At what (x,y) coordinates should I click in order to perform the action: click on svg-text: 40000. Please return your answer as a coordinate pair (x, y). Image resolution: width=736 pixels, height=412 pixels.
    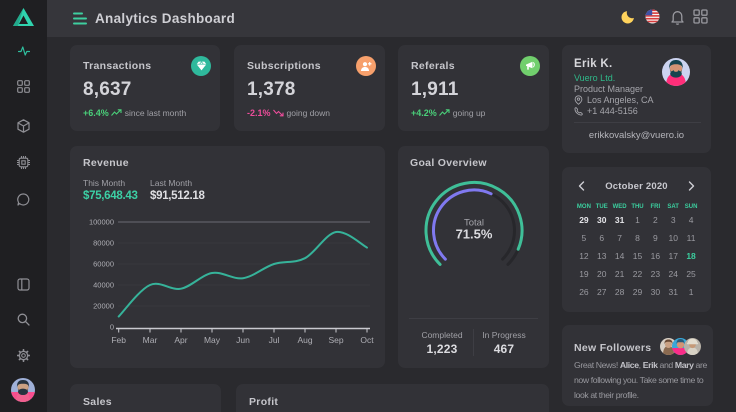
    Looking at the image, I should click on (103, 285).